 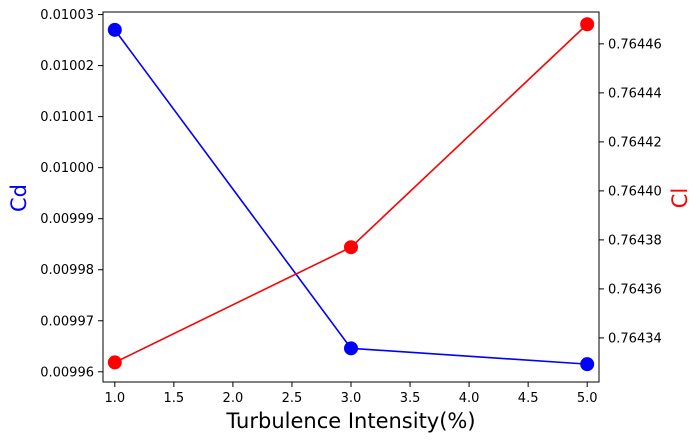 What do you see at coordinates (410, 398) in the screenshot?
I see `x-tick-label: 3.5` at bounding box center [410, 398].